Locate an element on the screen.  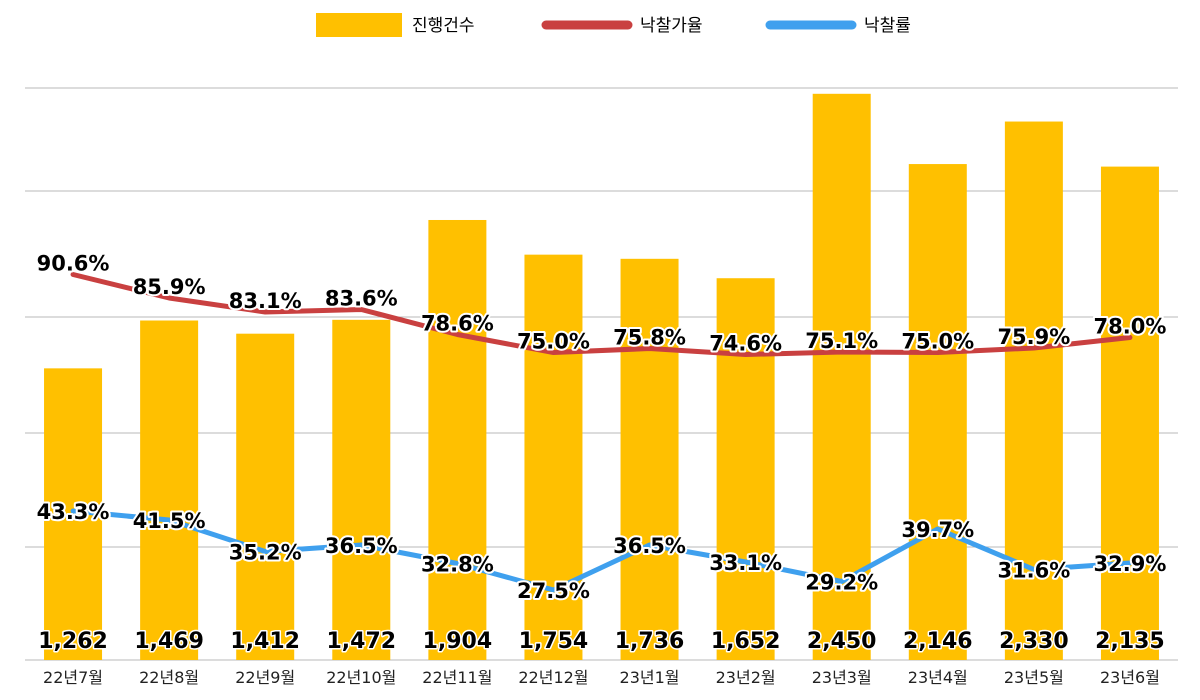
share-line is located at coordinates (601, 550).